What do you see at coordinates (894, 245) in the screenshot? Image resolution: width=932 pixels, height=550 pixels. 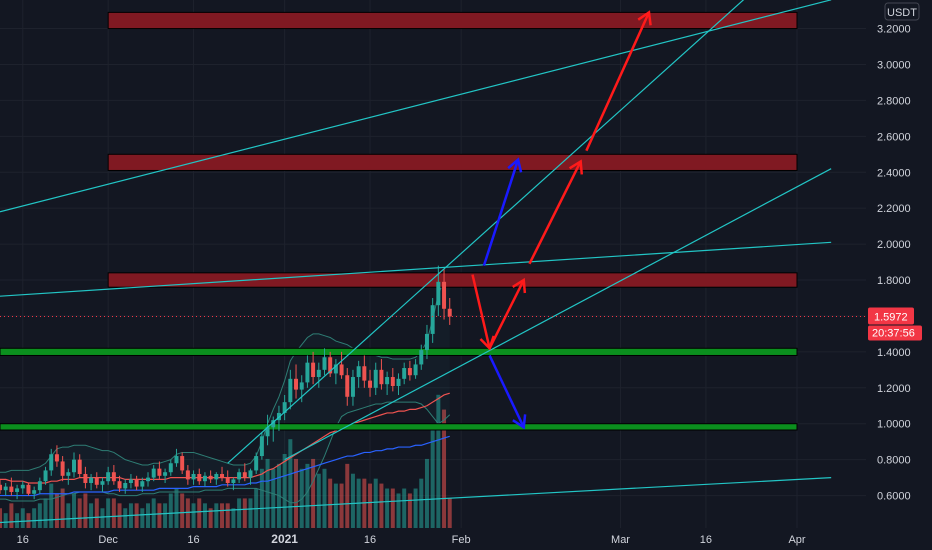 I see `price-tick-label: 2.0000` at bounding box center [894, 245].